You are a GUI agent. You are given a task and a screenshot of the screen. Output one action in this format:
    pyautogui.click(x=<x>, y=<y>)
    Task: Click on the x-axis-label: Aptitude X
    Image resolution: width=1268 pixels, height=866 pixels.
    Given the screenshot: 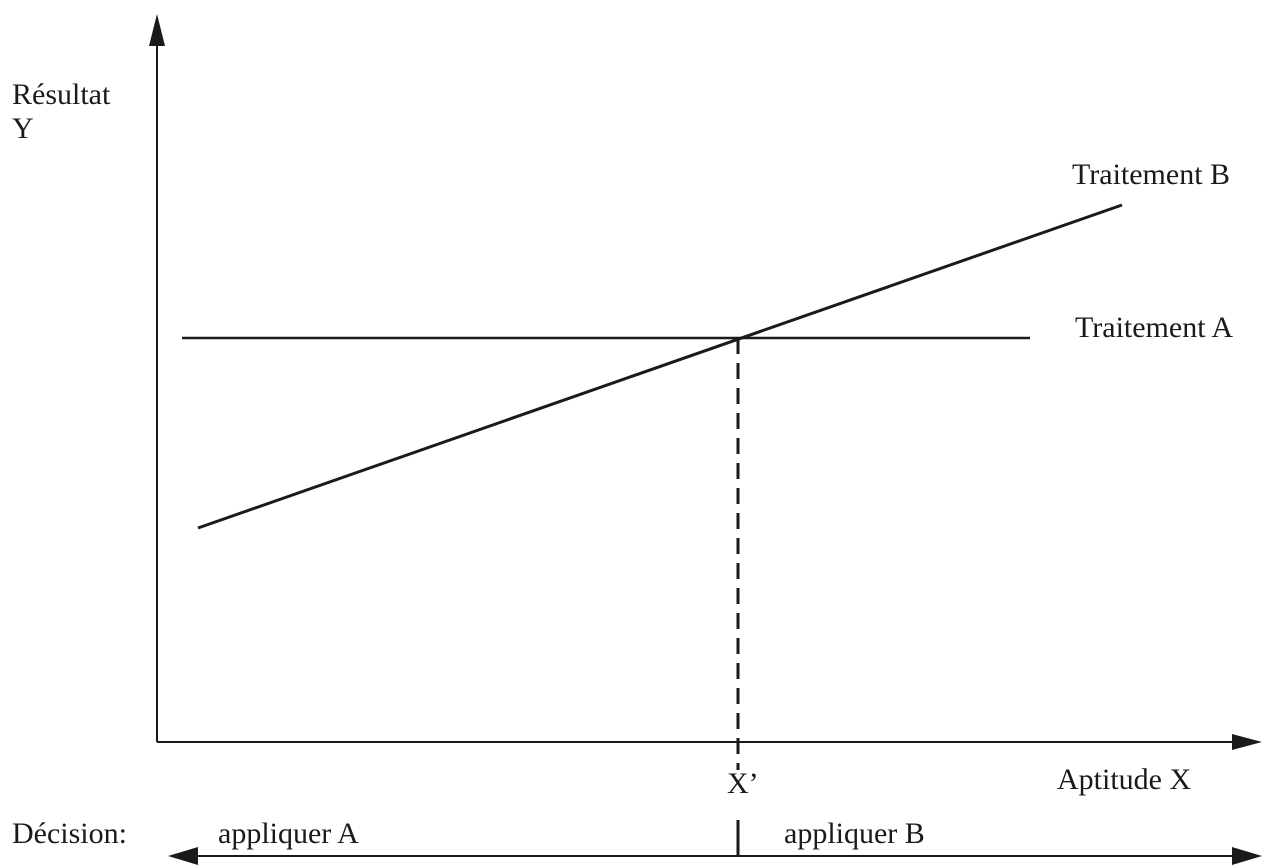 What is the action you would take?
    pyautogui.click(x=1124, y=779)
    